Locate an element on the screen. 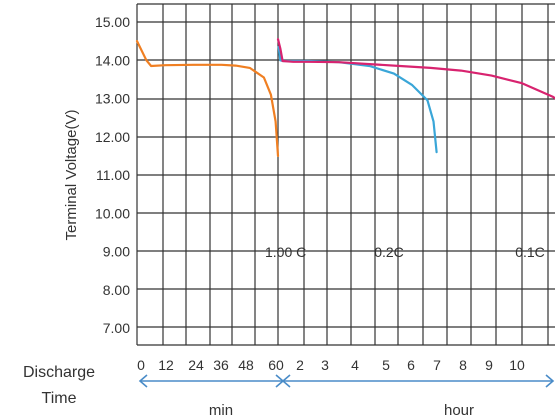 This screenshot has width=555, height=419. x-tick-9: 5 is located at coordinates (386, 365).